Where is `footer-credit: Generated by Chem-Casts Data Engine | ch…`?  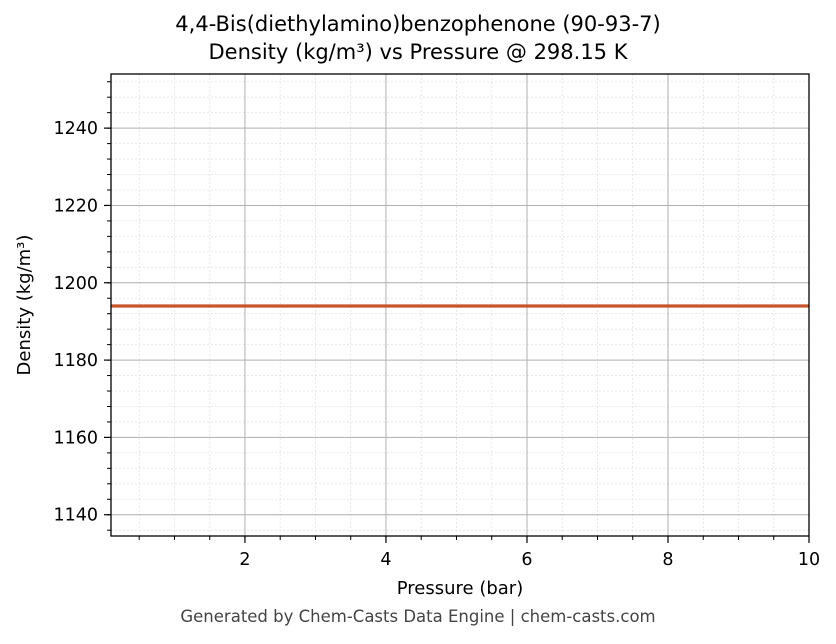 footer-credit: Generated by Chem-Casts Data Engine | ch… is located at coordinates (418, 616).